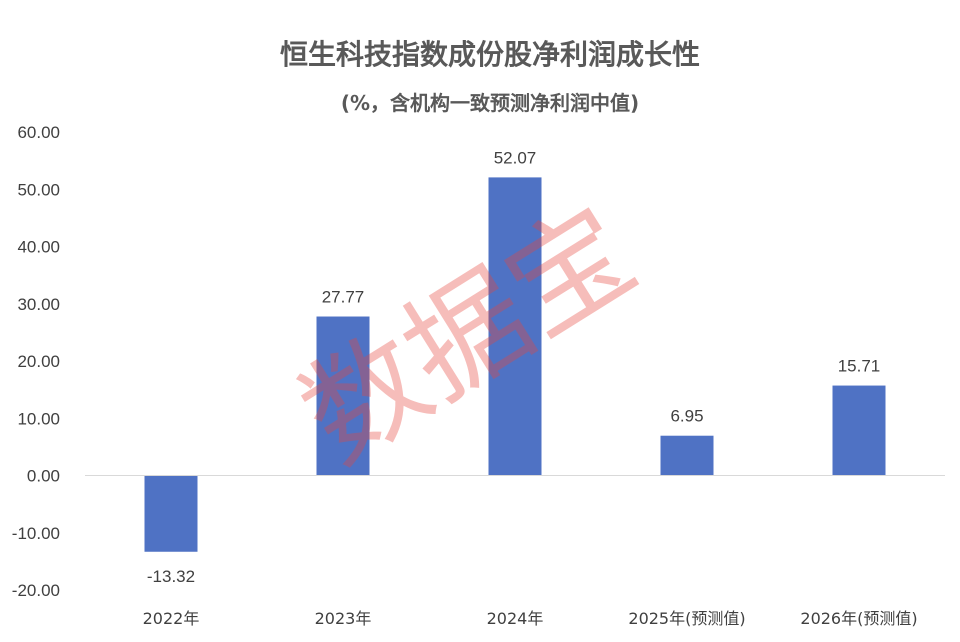 The image size is (960, 642). I want to click on y-tick-label: 20.00, so click(38, 361).